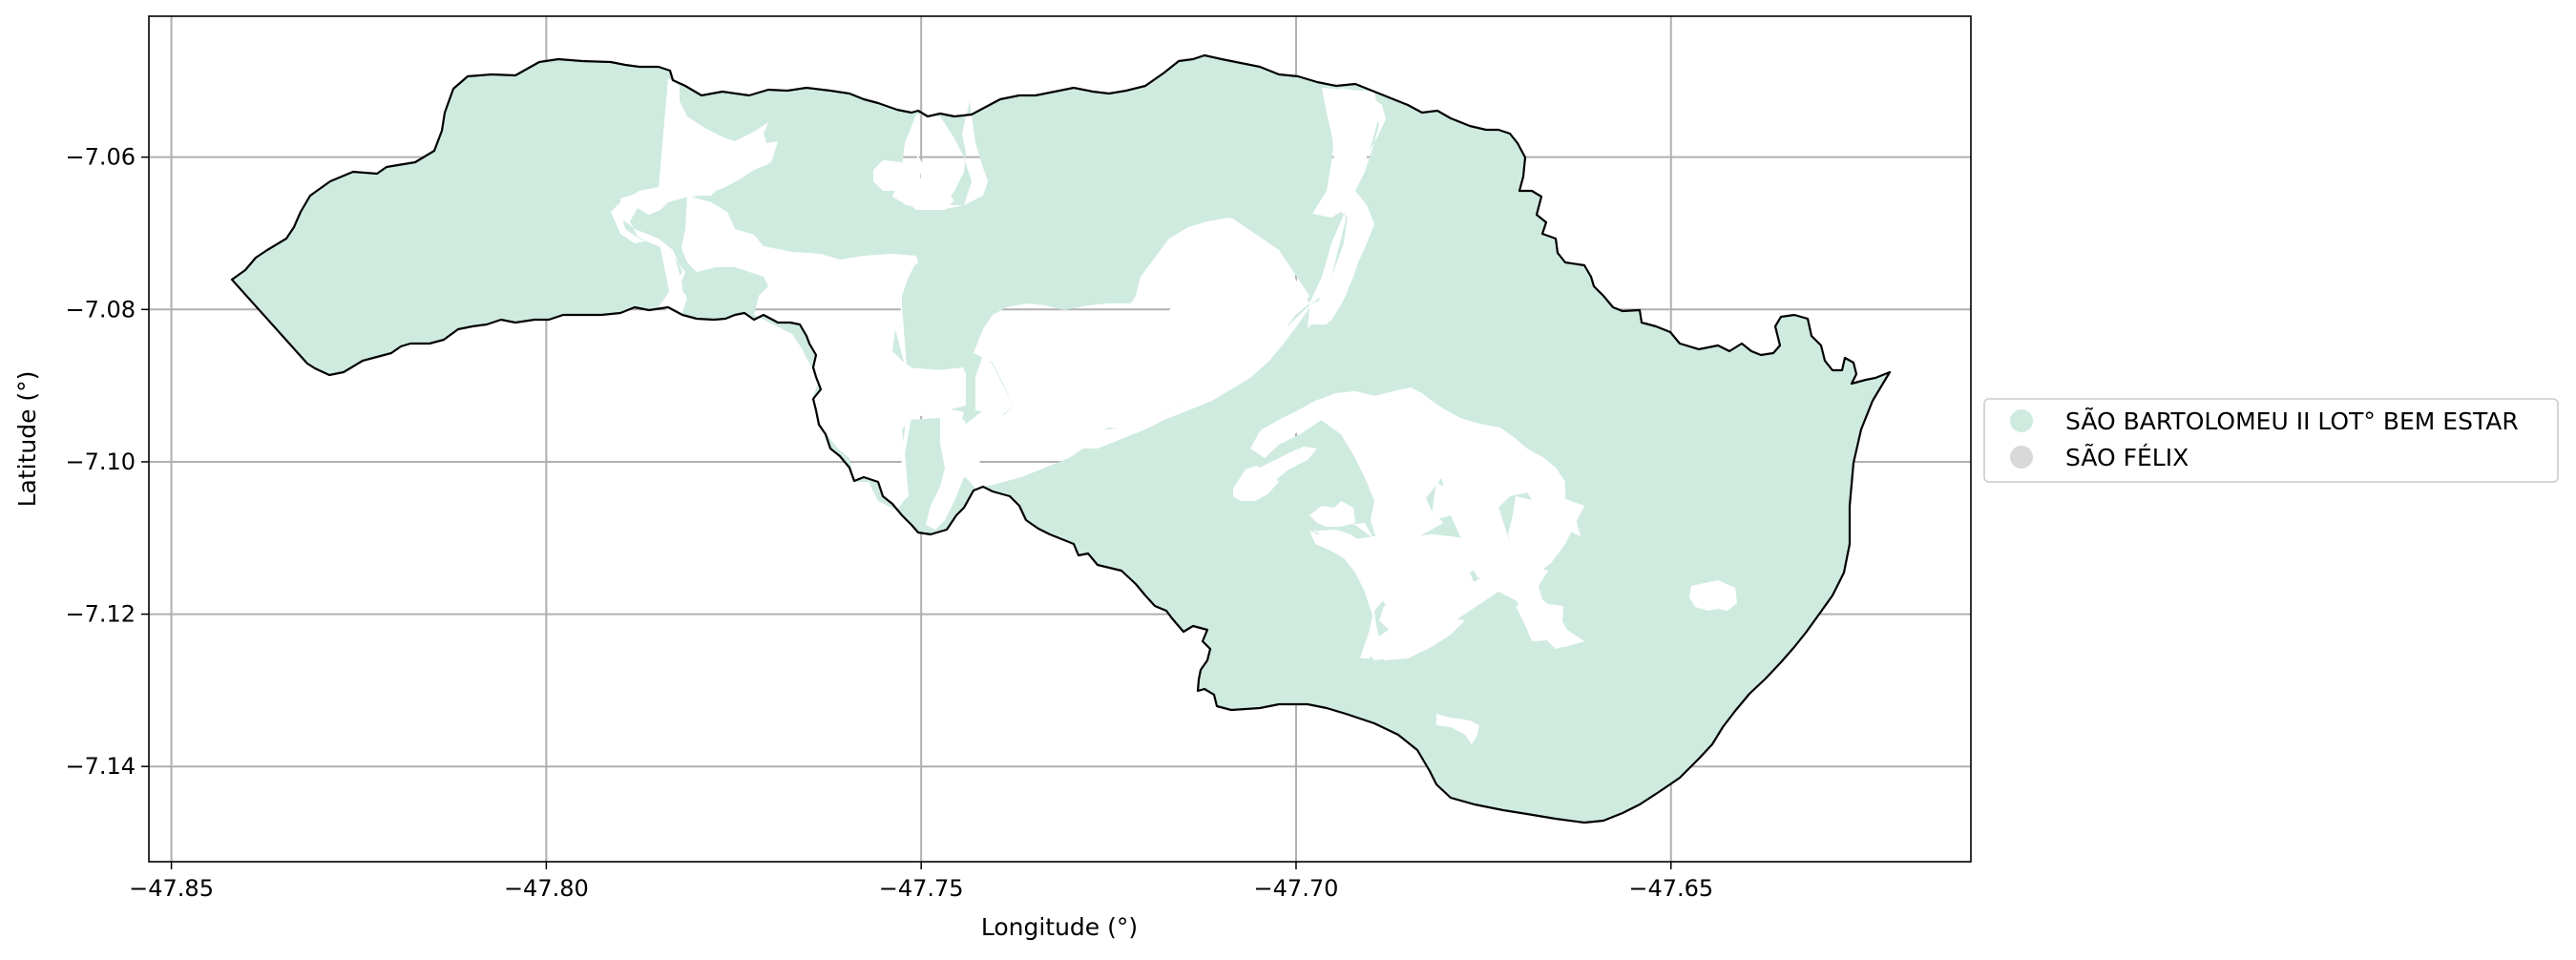  I want to click on y-ticks: −7.06 −7.08 −7.10 −7.12 −7.14, so click(107, 462).